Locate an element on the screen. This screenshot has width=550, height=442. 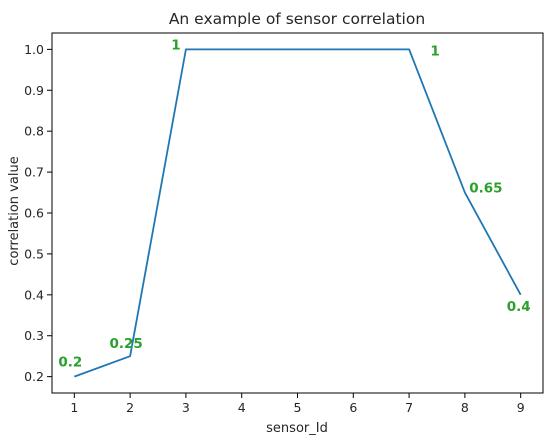
x-axis-label: sensor_Id is located at coordinates (297, 428).